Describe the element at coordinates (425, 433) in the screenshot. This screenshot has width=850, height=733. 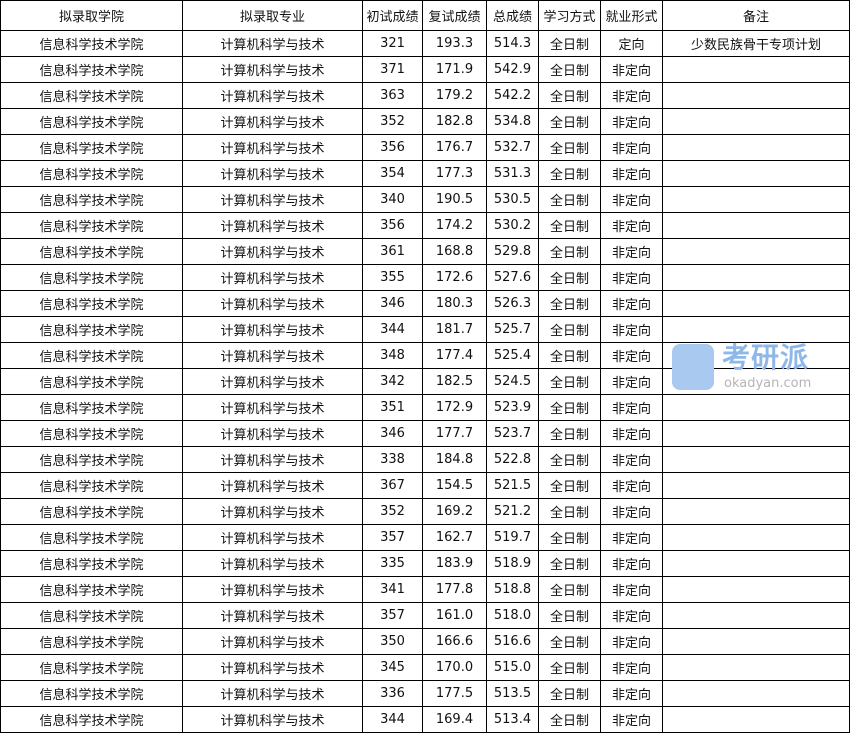
I see `table-row: 信息科学技术学院 计算机科学与技术 346 177.7 523.7 全日制 非定向` at that location.